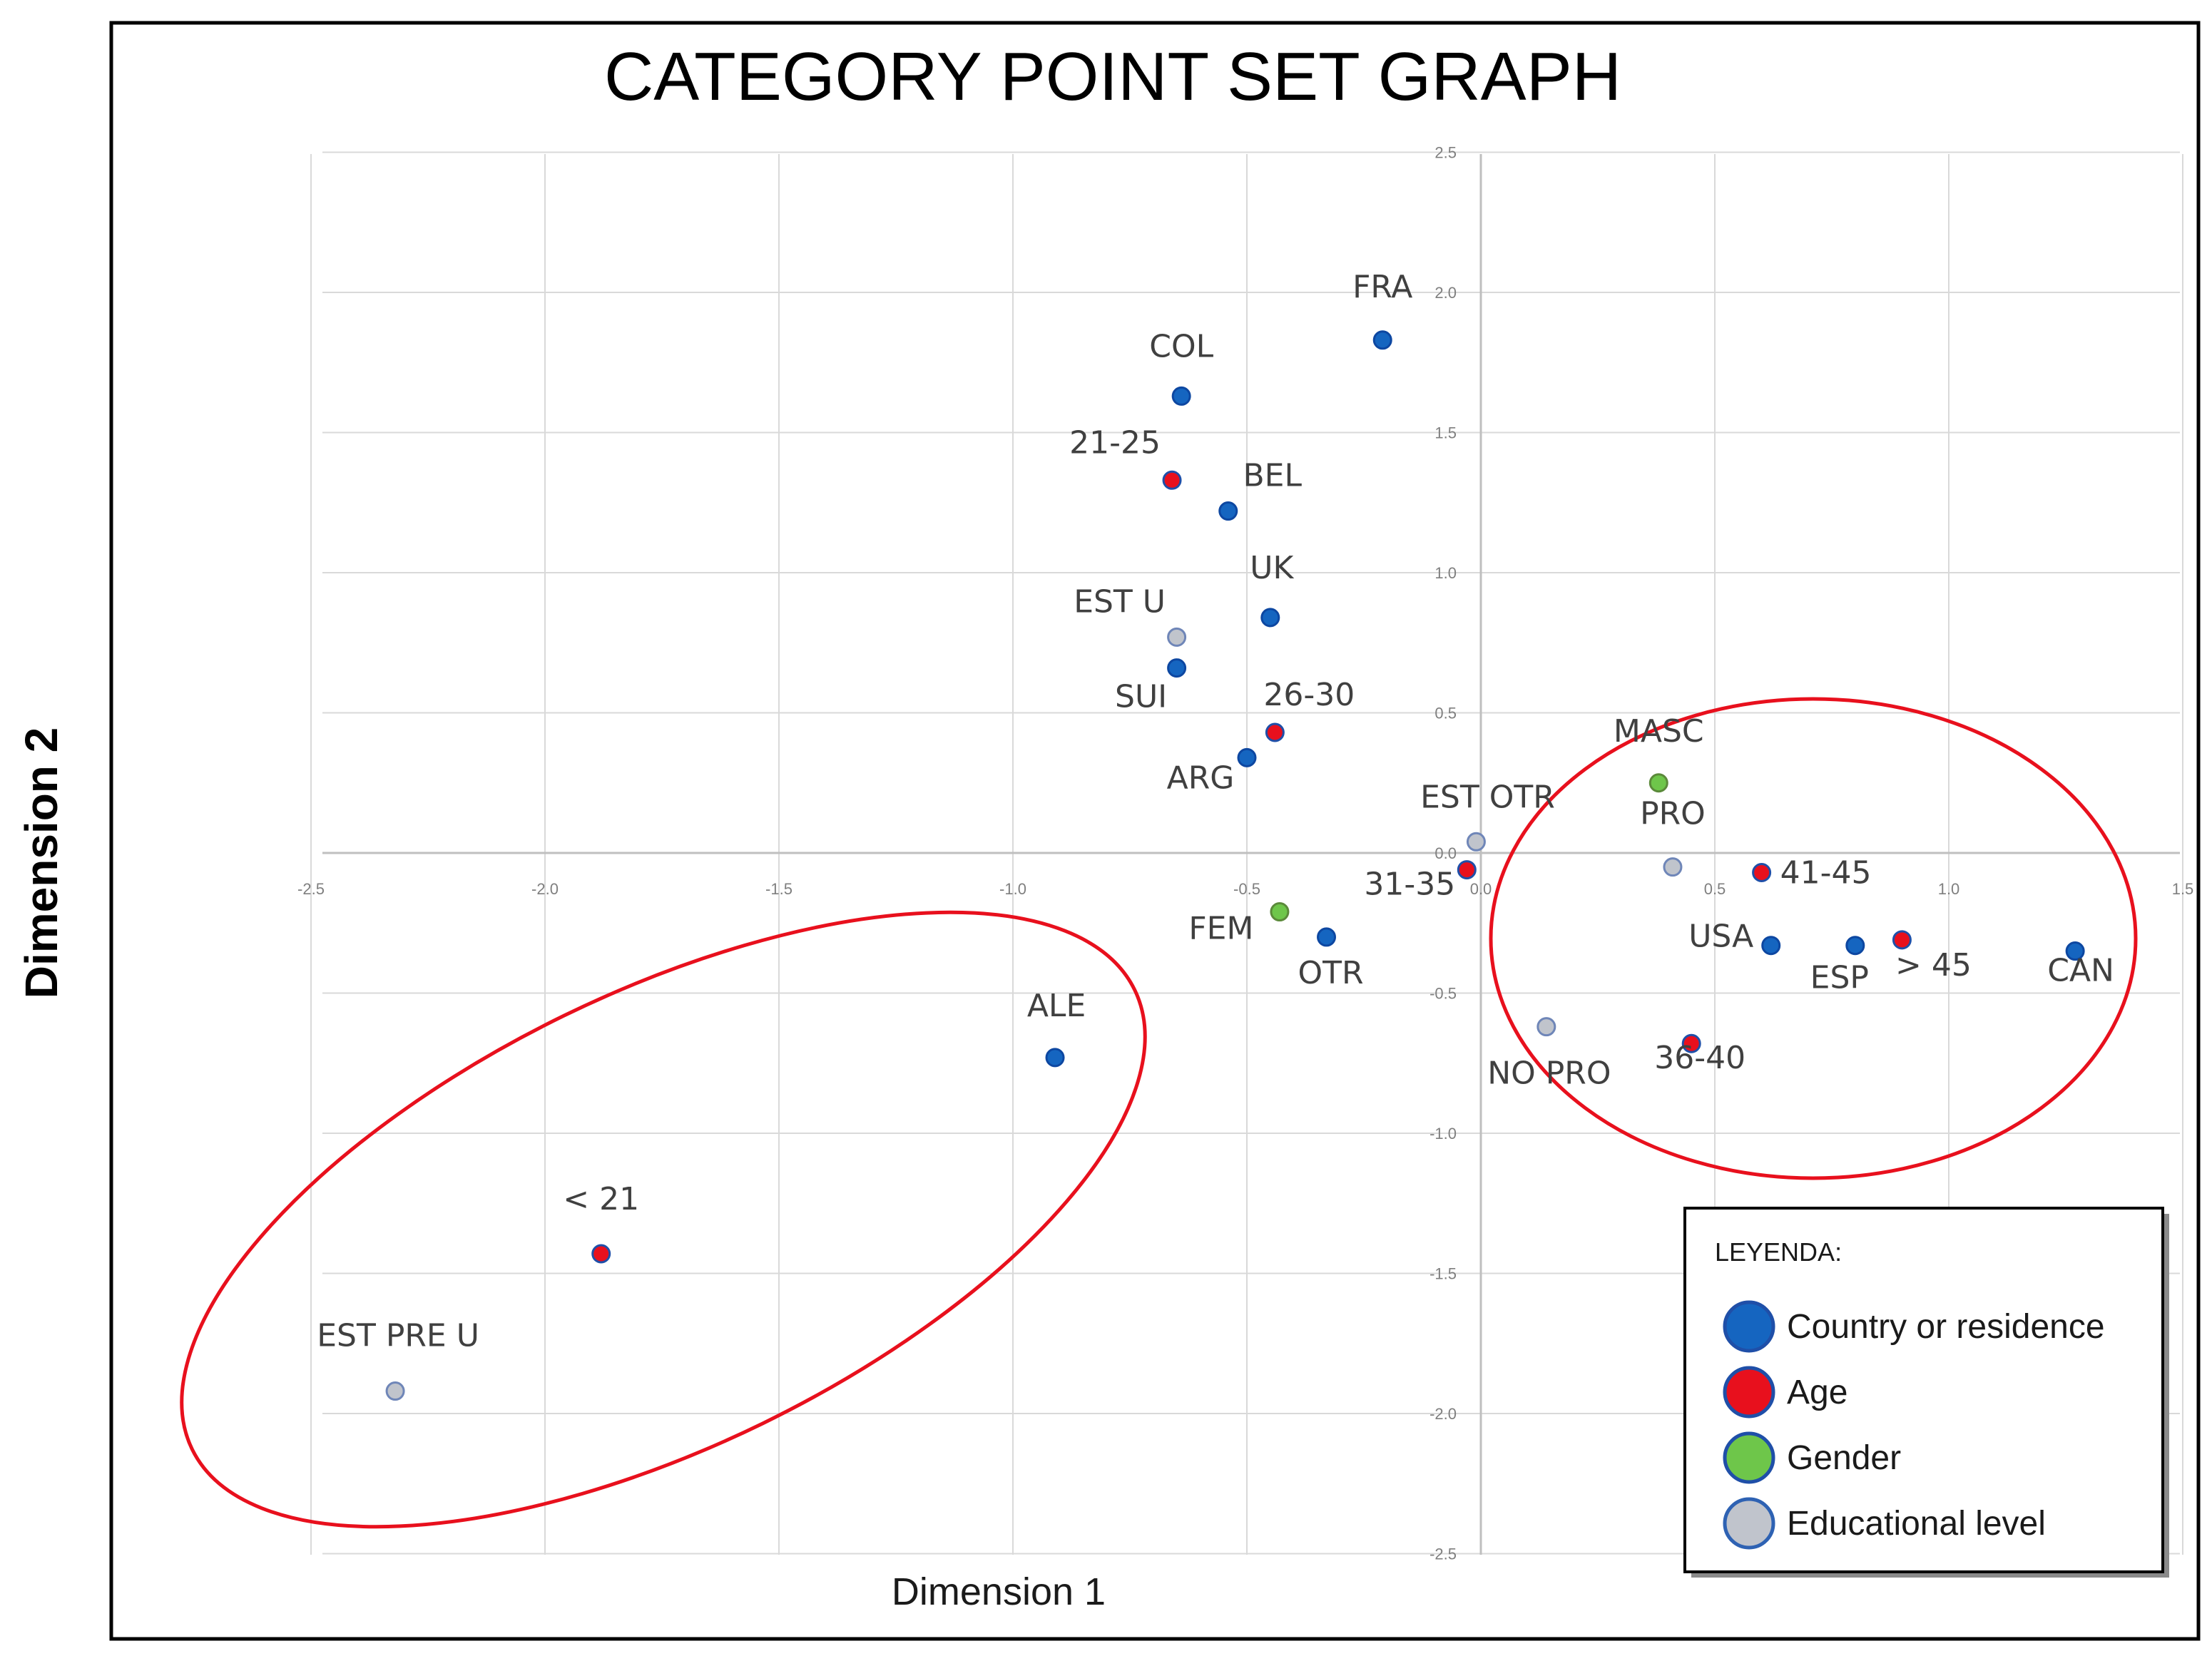 Image resolution: width=2212 pixels, height=1656 pixels. What do you see at coordinates (1771, 946) in the screenshot?
I see `data-point-usa` at bounding box center [1771, 946].